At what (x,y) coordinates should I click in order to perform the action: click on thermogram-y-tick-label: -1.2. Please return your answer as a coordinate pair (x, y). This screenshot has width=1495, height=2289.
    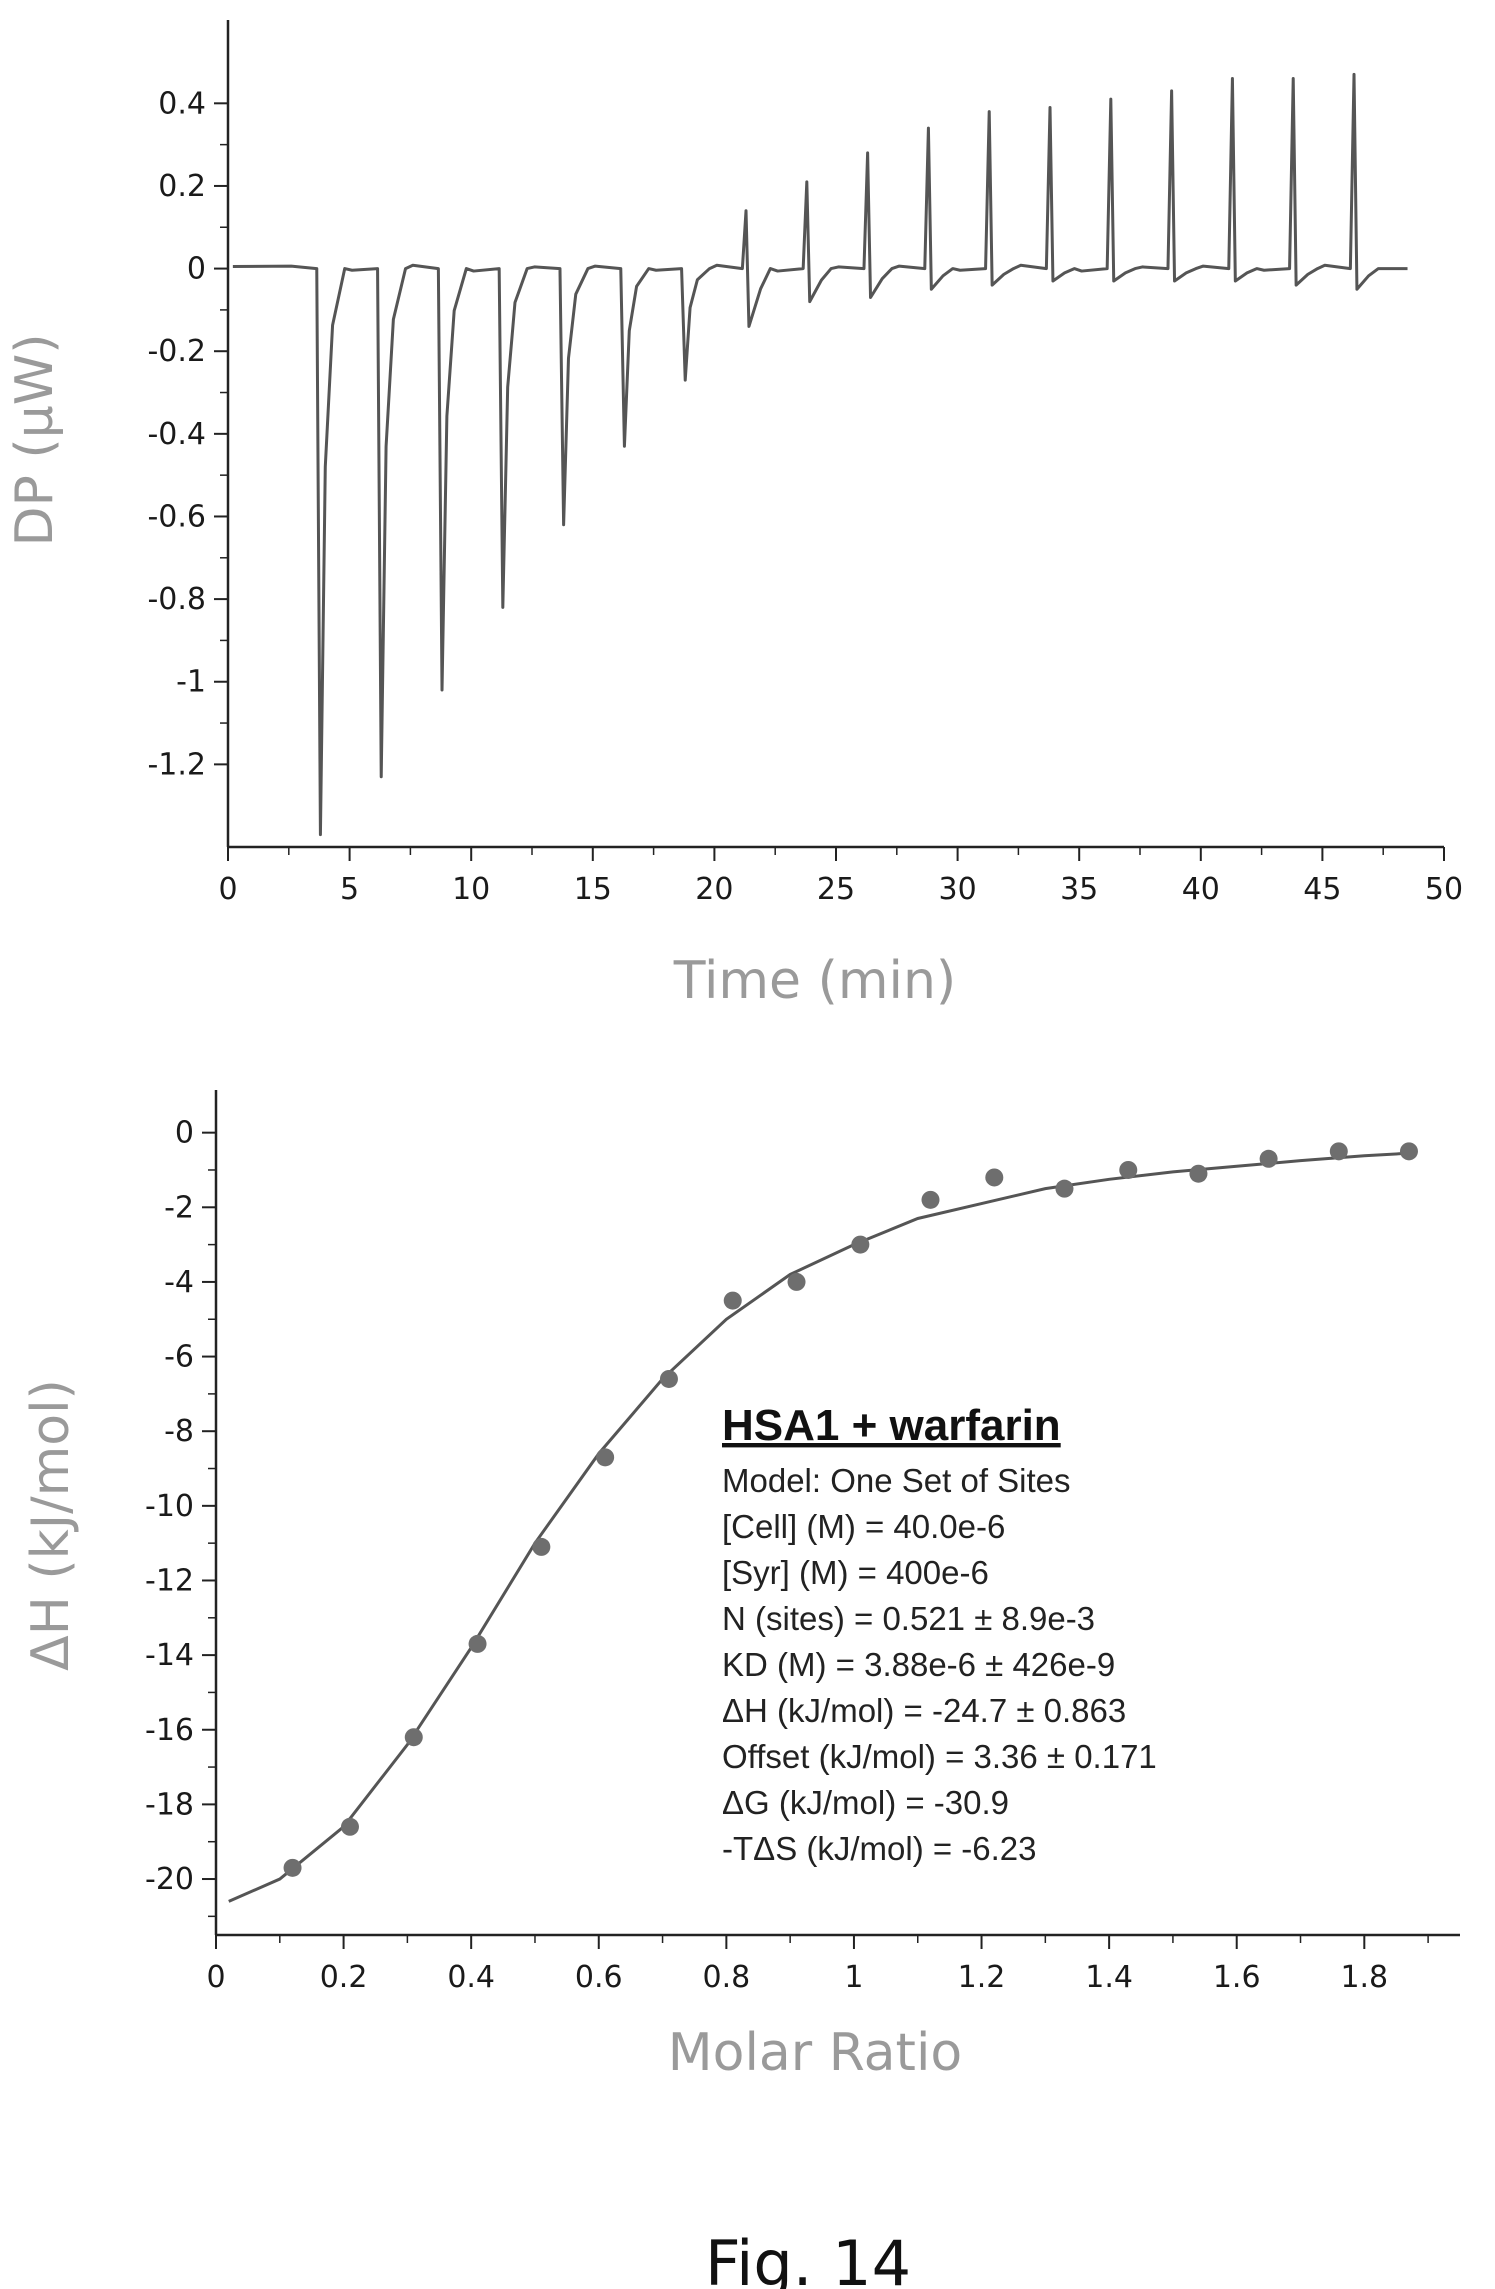
    Looking at the image, I should click on (176, 764).